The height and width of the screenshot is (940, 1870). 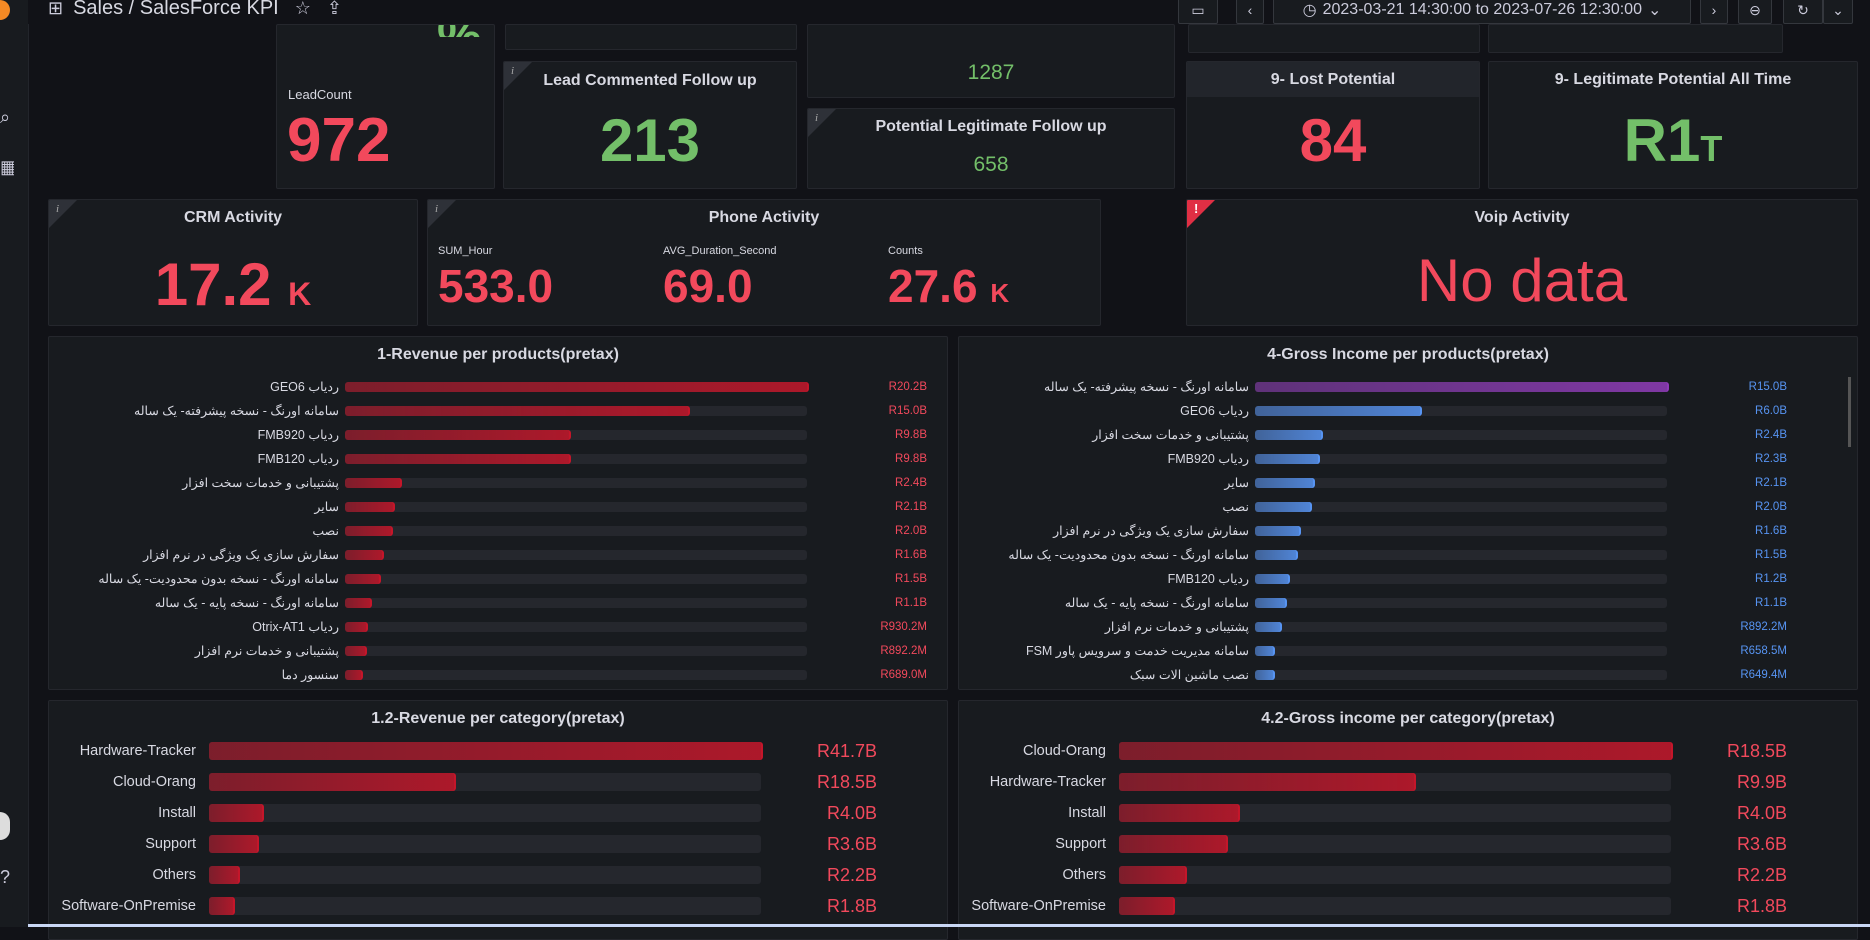 What do you see at coordinates (1408, 411) in the screenshot?
I see `bar-row: GEO6 ردیاب R6.0B` at bounding box center [1408, 411].